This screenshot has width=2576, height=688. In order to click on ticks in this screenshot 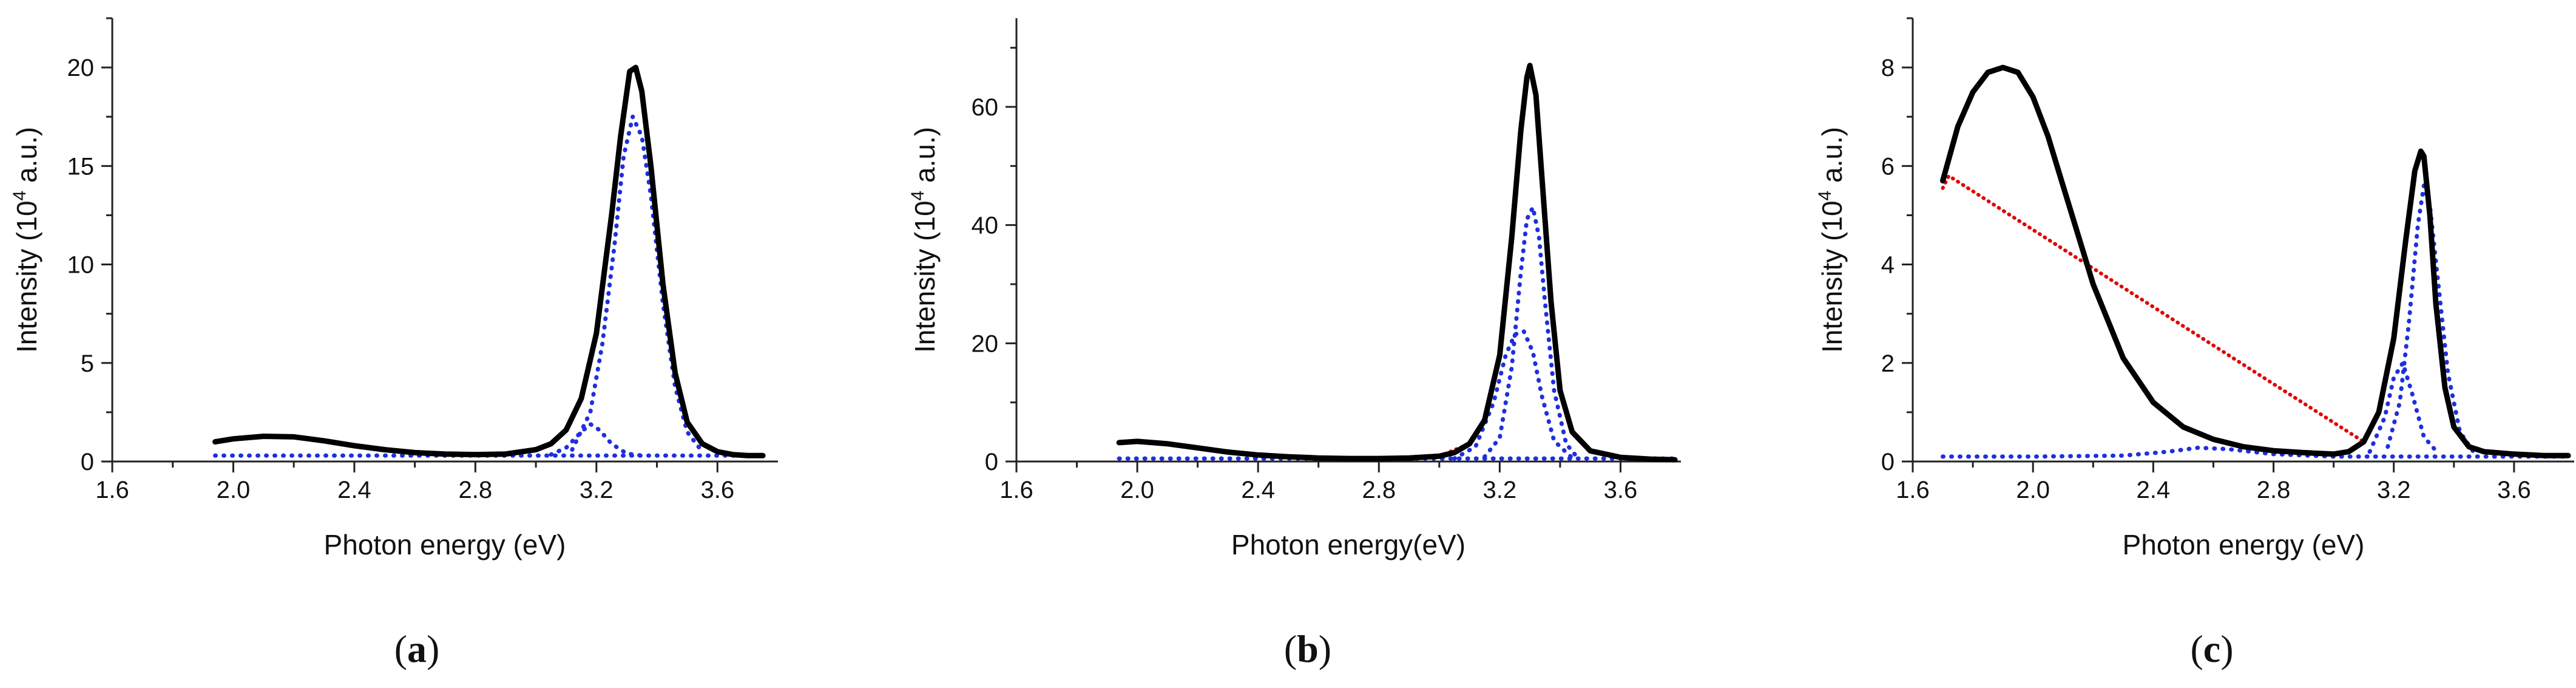, I will do `click(1313, 259)`.